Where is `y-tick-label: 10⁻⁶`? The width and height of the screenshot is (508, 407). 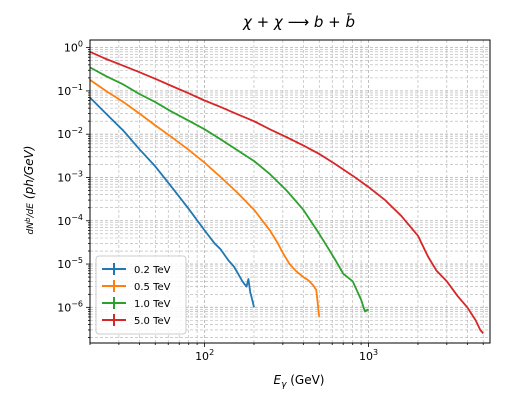 y-tick-label: 10⁻⁶ is located at coordinates (70, 306).